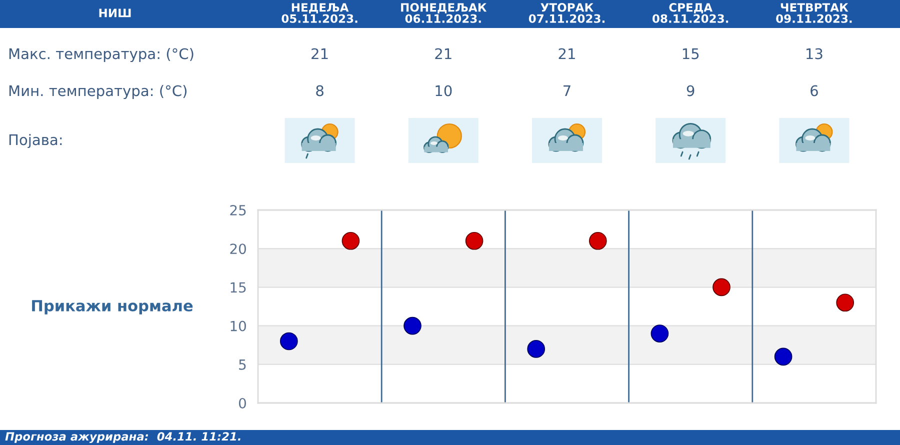  I want to click on y-tick-label: 25, so click(238, 210).